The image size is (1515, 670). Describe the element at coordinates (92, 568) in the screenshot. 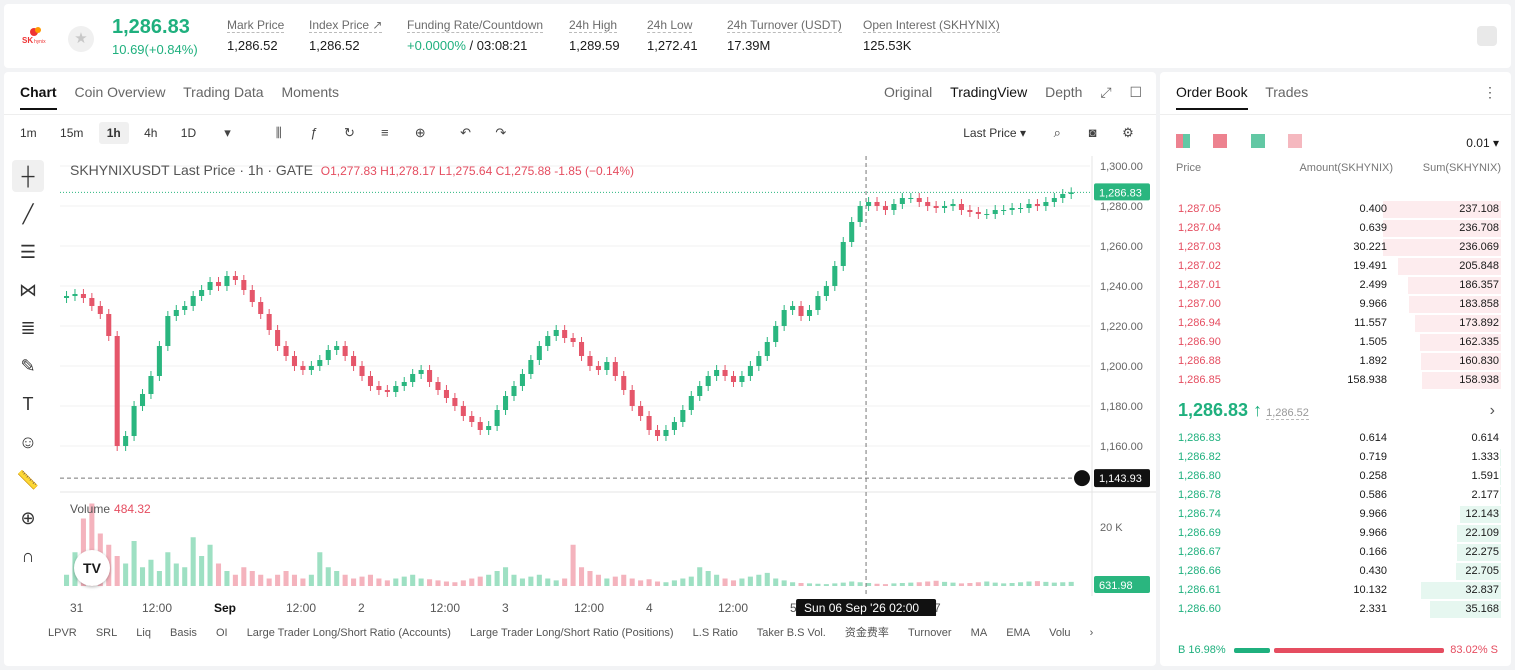

I see `tradingview-logo: TV` at that location.